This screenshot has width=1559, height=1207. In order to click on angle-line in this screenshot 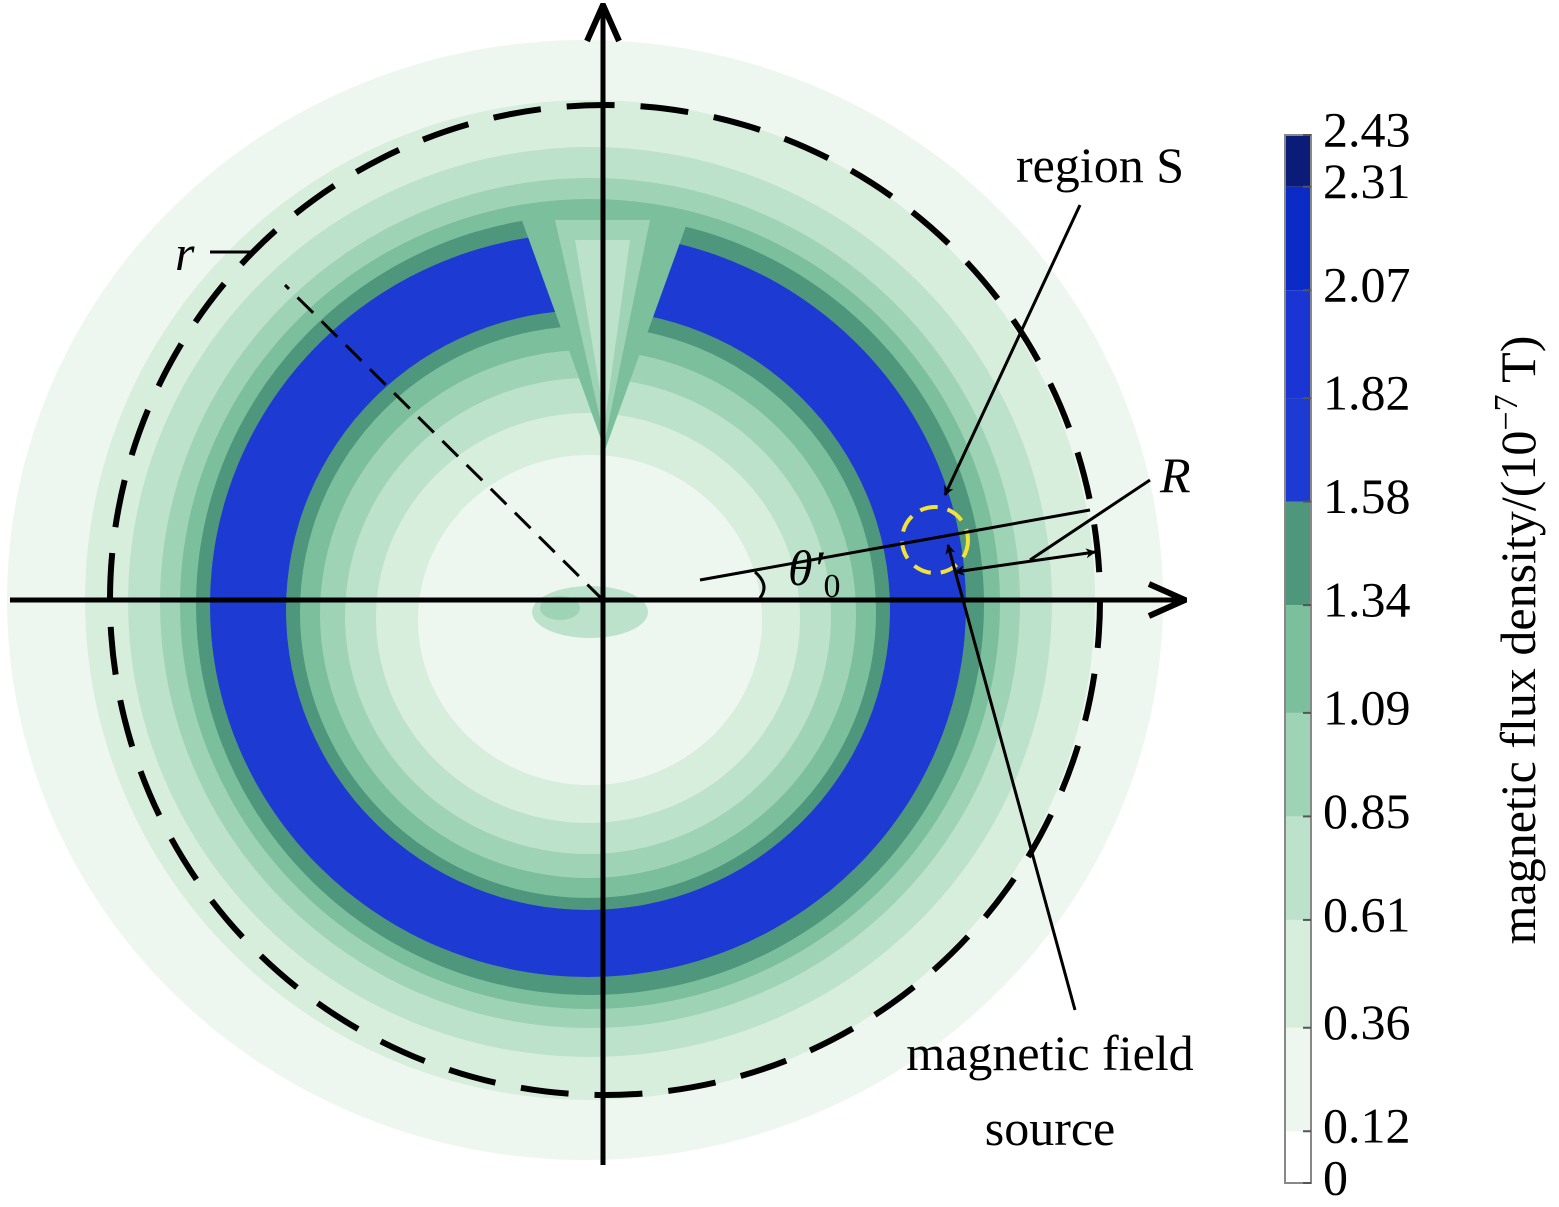, I will do `click(895, 545)`.